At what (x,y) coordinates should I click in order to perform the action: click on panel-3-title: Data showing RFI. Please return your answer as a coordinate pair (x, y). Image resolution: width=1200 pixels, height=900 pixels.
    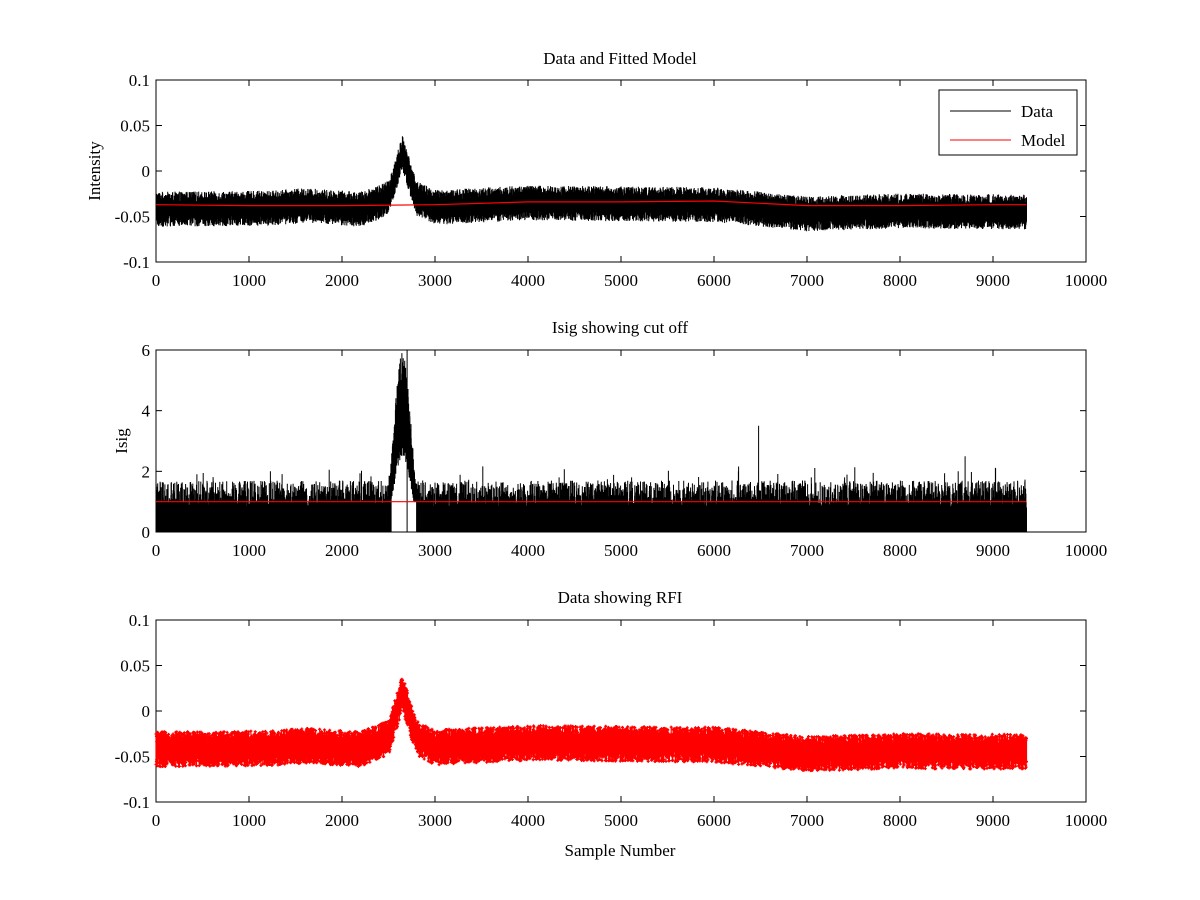
    Looking at the image, I should click on (620, 597).